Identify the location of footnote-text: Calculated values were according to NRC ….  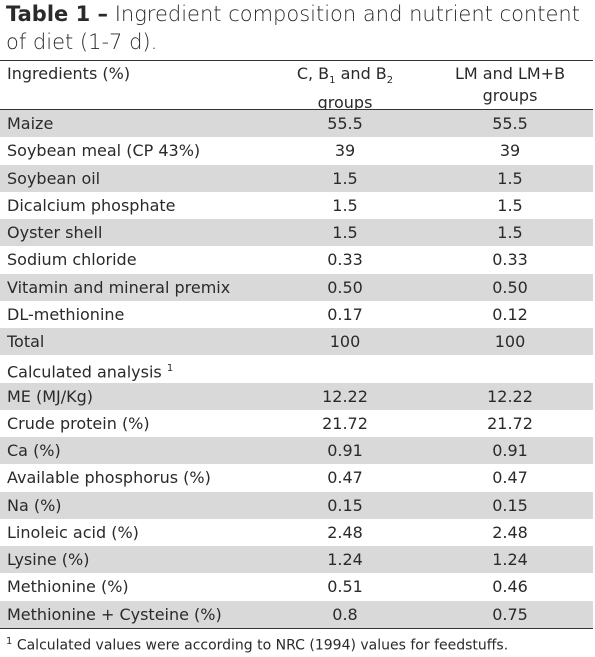
(262, 645).